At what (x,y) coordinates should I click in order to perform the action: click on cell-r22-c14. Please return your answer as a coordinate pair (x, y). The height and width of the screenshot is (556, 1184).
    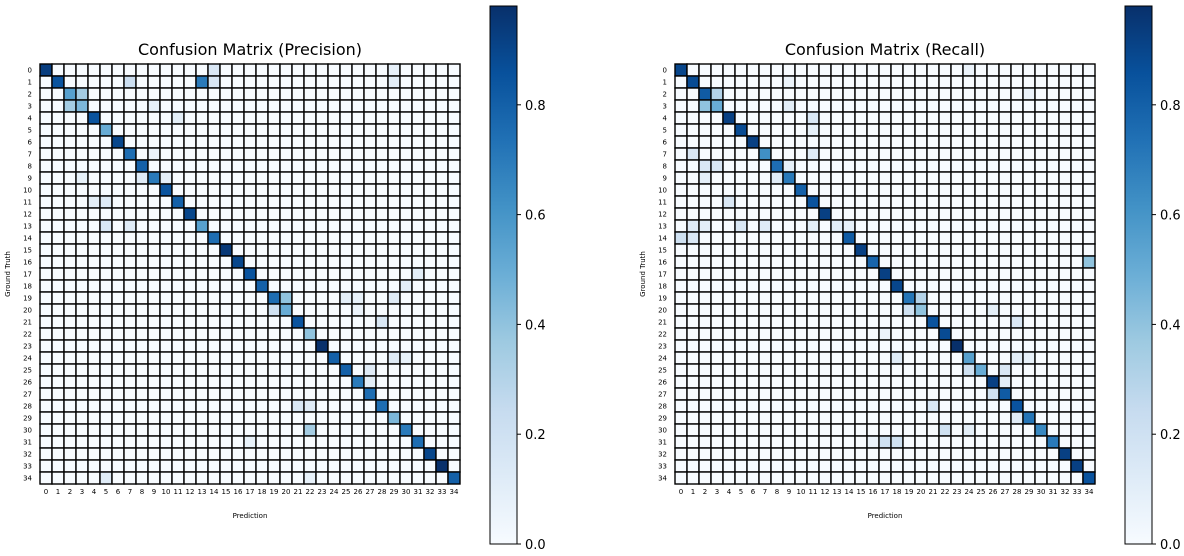
    Looking at the image, I should click on (214, 334).